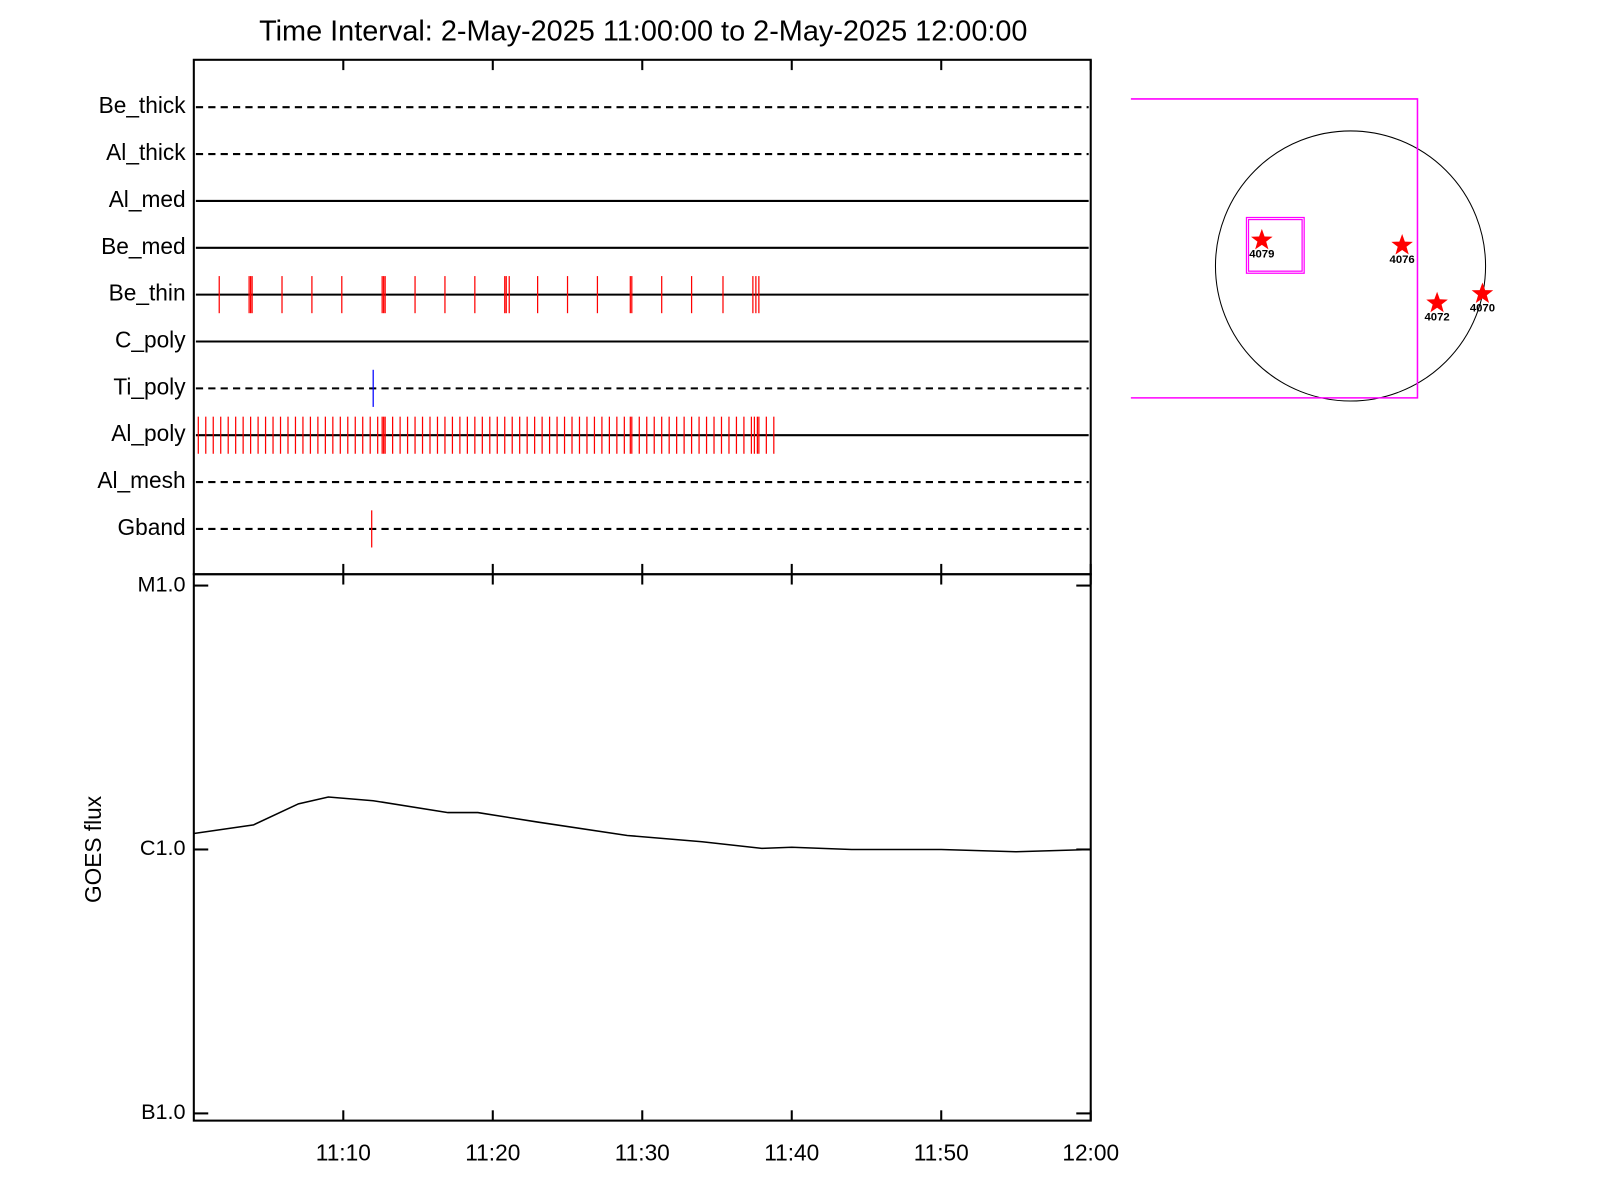 The height and width of the screenshot is (1200, 1600). What do you see at coordinates (148, 433) in the screenshot?
I see `row-label: Al_poly` at bounding box center [148, 433].